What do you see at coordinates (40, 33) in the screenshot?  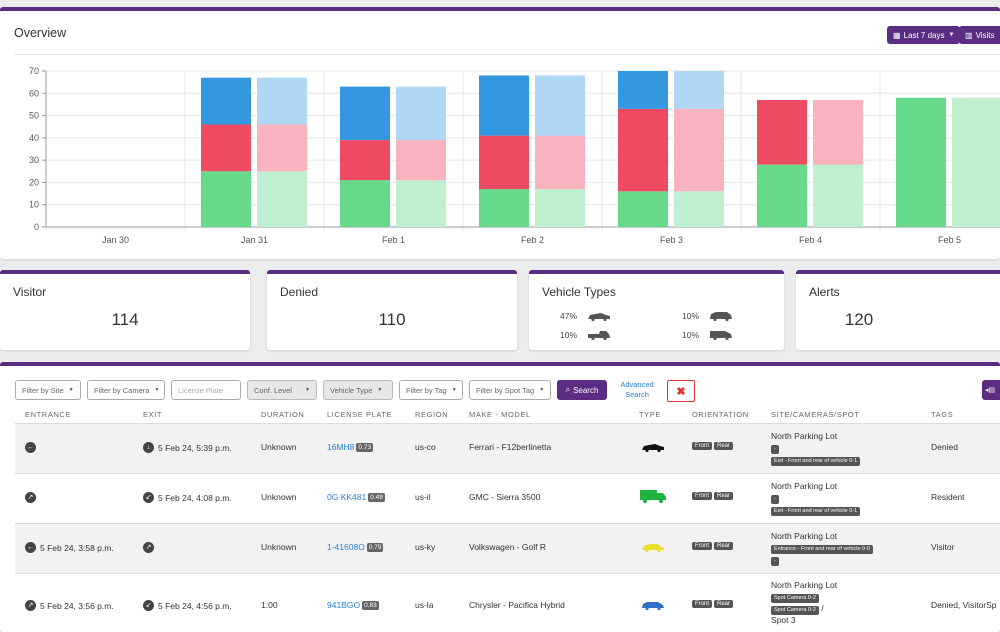 I see `overview-title: Overview` at bounding box center [40, 33].